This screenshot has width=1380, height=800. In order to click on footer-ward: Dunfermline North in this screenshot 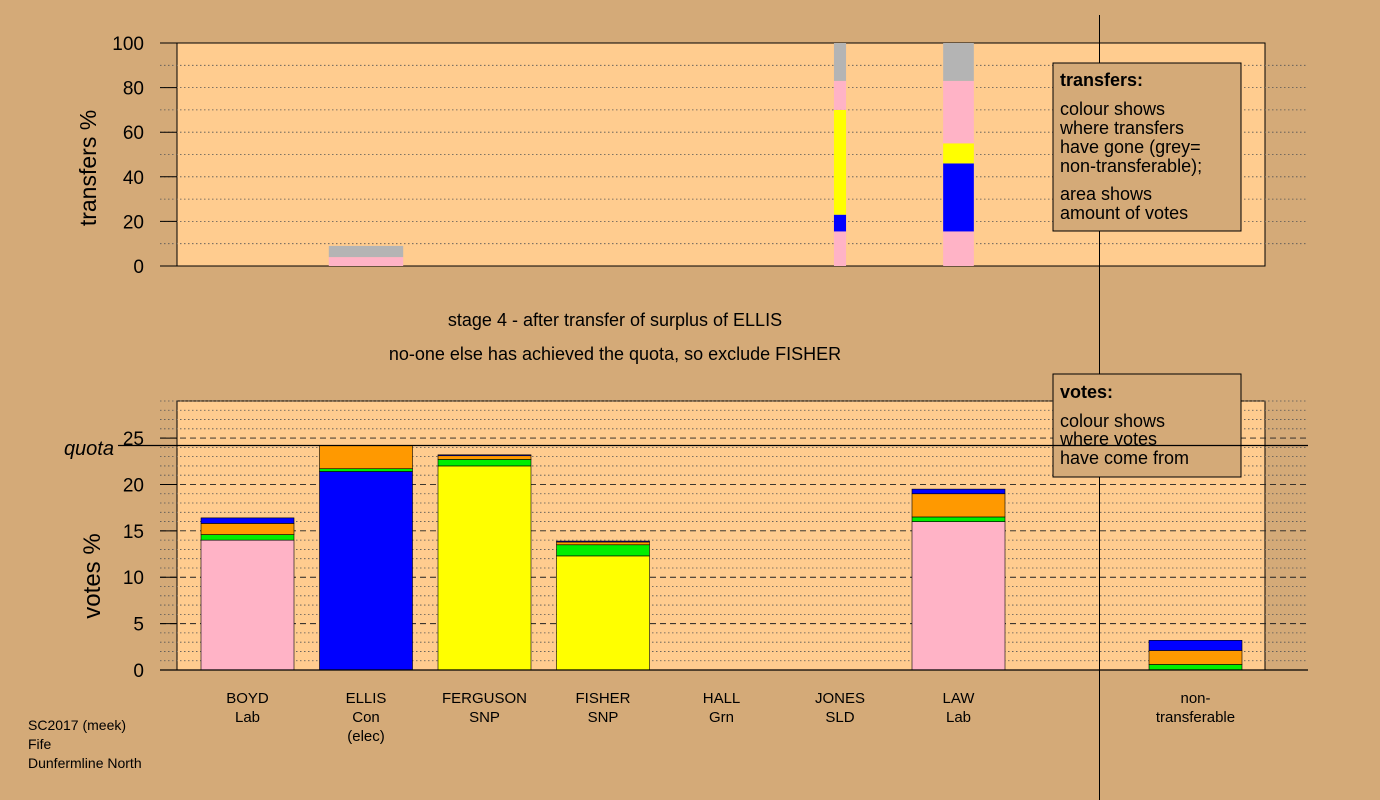, I will do `click(85, 763)`.